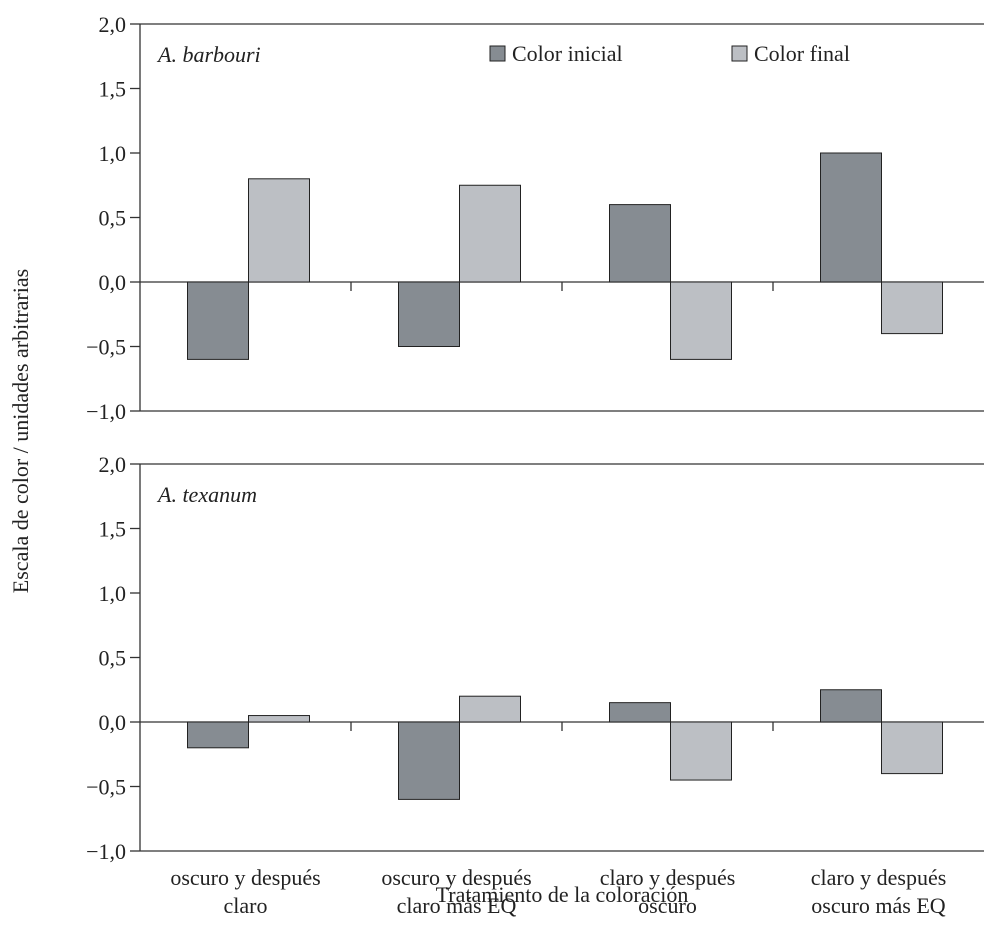 The image size is (984, 934). I want to click on panel-title: A. texanum, so click(206, 494).